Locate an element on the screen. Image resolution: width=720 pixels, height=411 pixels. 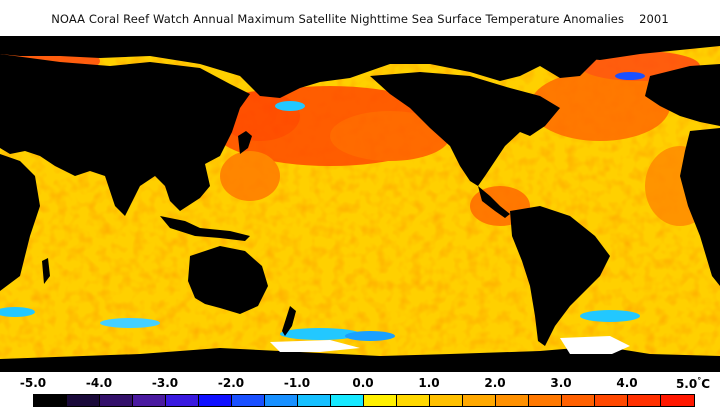
maritime-continent is located at coordinates (205, 228).